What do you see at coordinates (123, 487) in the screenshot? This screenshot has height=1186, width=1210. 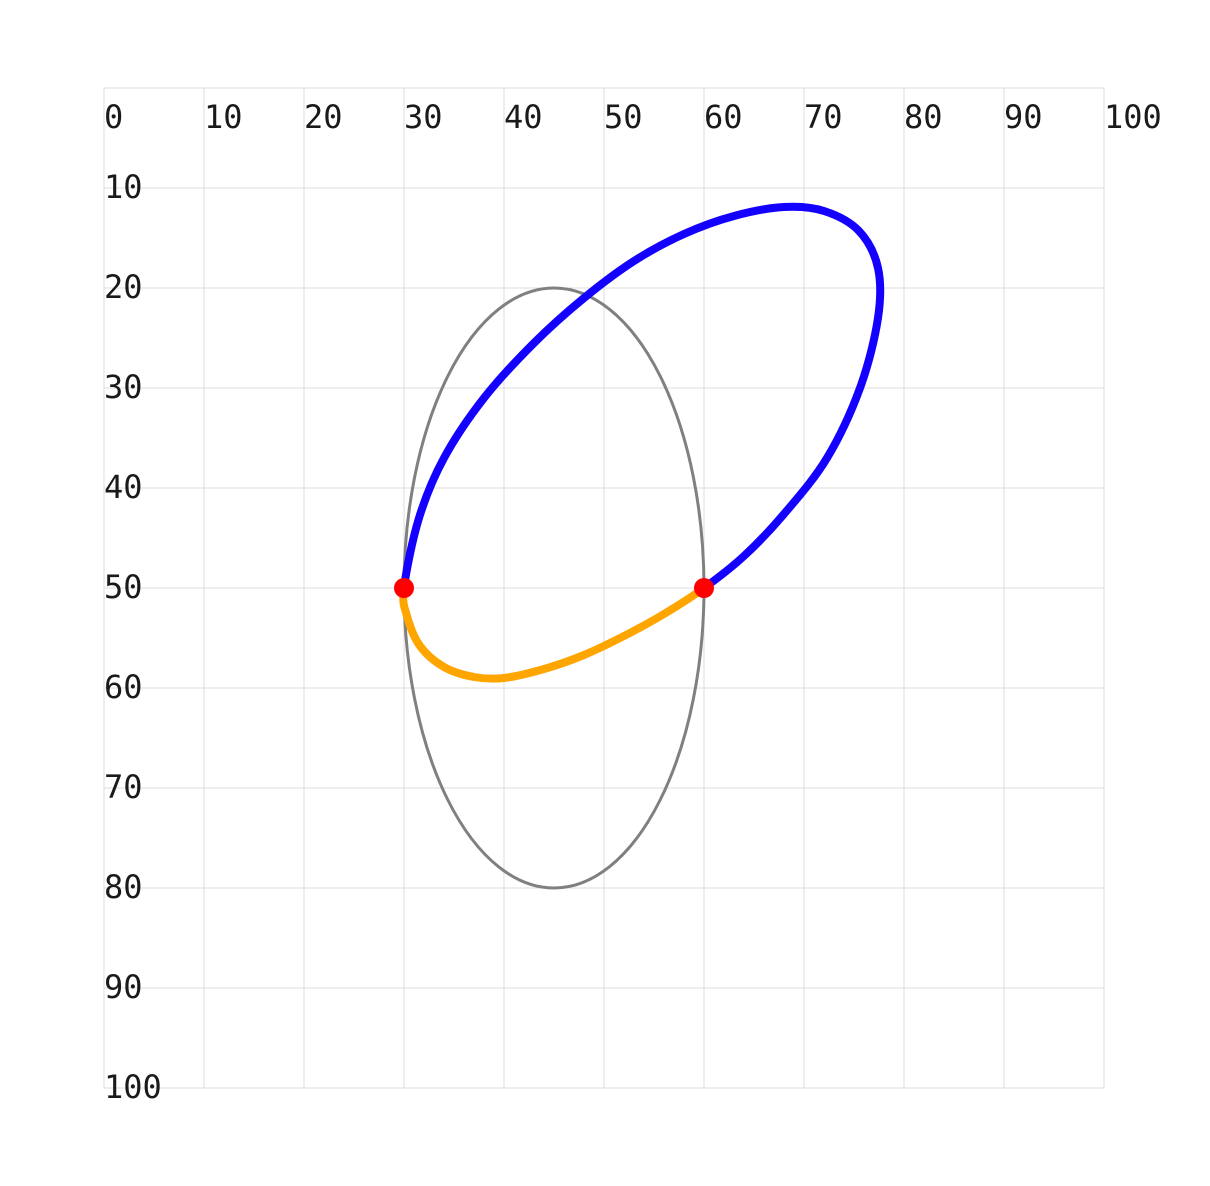 I see `y-tick-label: 40` at bounding box center [123, 487].